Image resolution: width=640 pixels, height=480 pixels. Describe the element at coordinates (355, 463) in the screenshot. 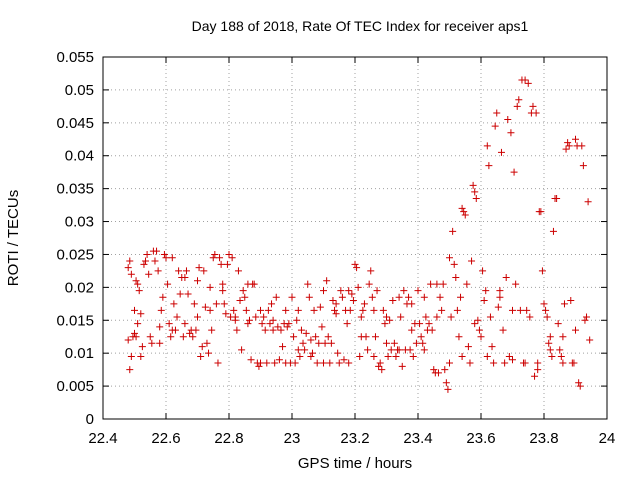

I see `x-axis-label: GPS time / hours` at that location.